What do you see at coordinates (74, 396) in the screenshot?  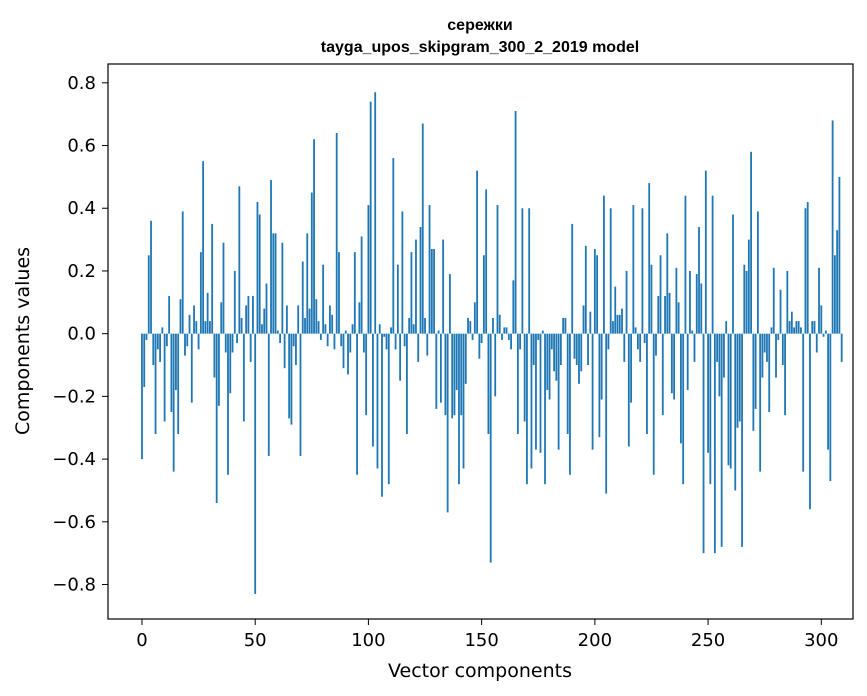 I see `y-tick-label: −0.2` at bounding box center [74, 396].